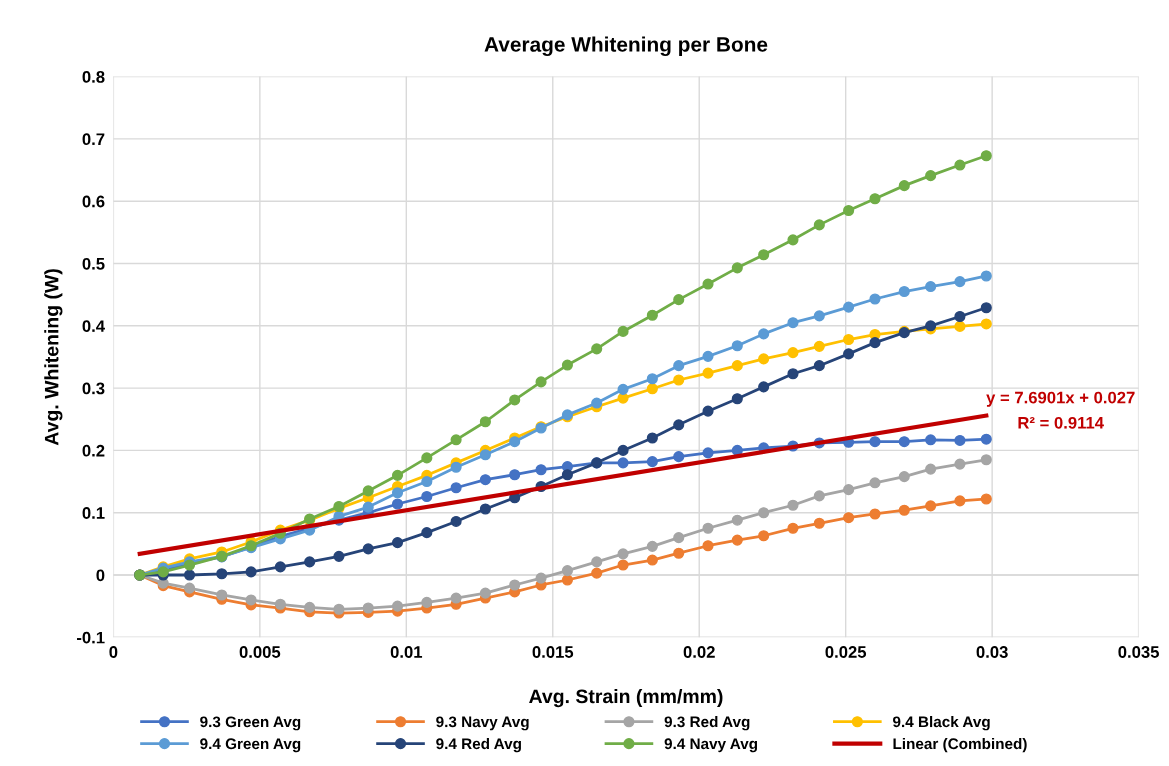 The width and height of the screenshot is (1169, 766). Describe the element at coordinates (478, 745) in the screenshot. I see `legend-label: 9.4 Red Avg` at that location.